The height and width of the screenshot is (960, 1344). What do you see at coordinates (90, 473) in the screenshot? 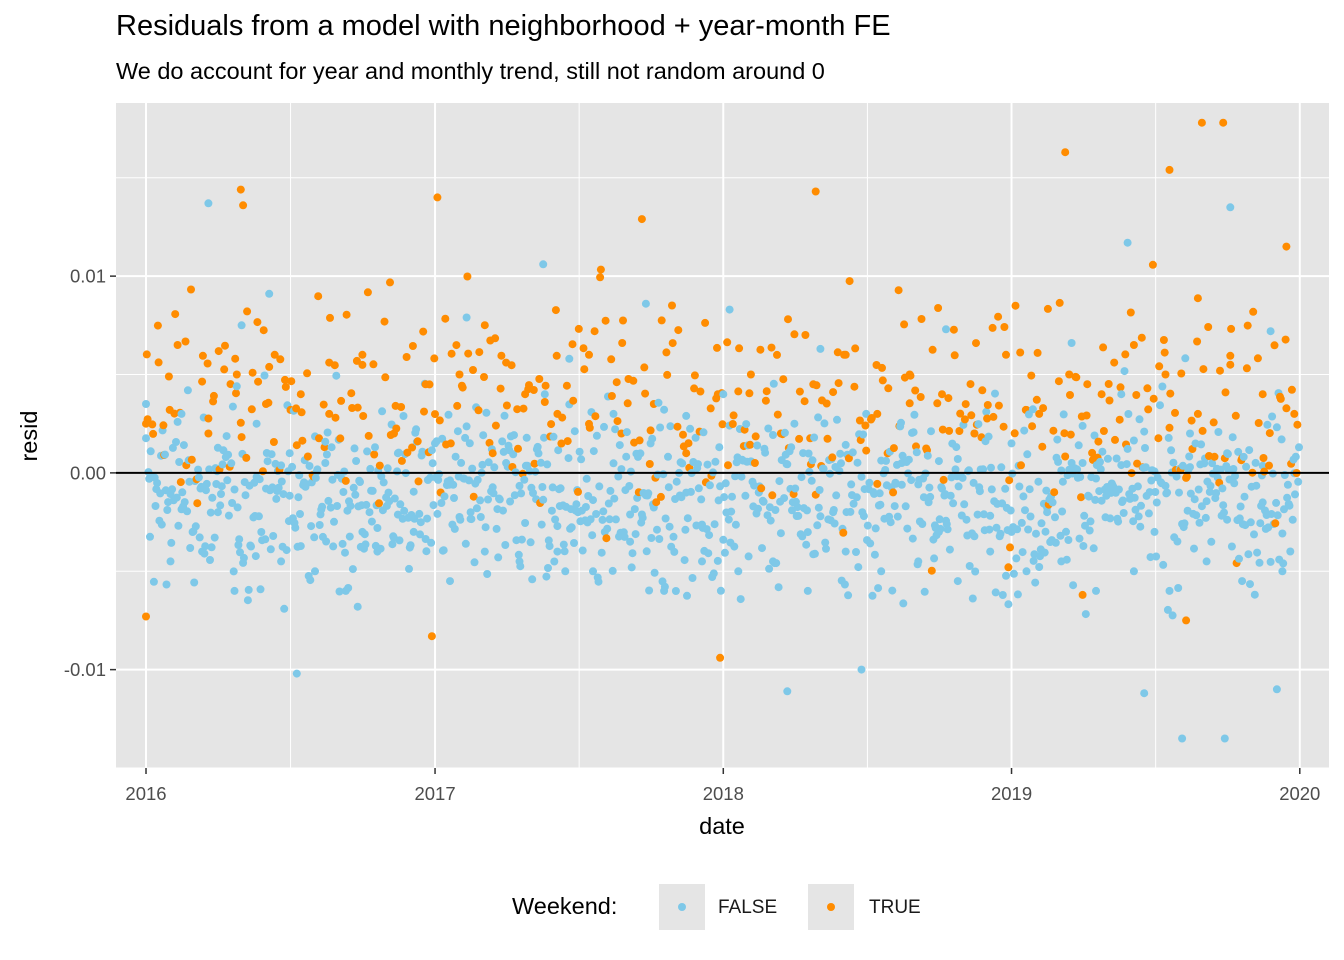
I see `y-axis-ticks: -0.01 0.00 0.01` at bounding box center [90, 473].